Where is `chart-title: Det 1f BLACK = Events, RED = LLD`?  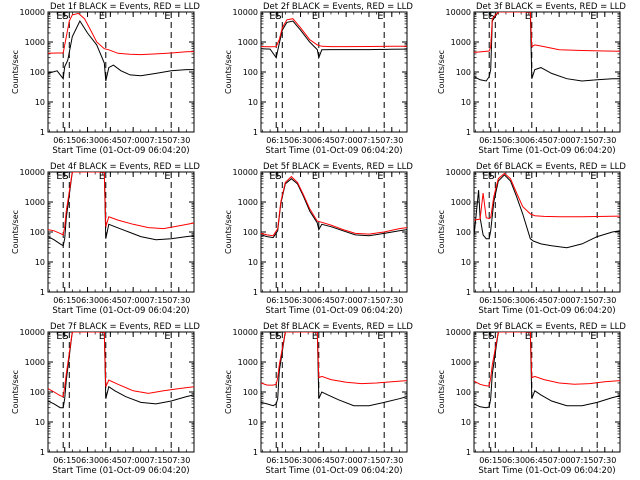
chart-title: Det 1f BLACK = Events, RED = LLD is located at coordinates (125, 7).